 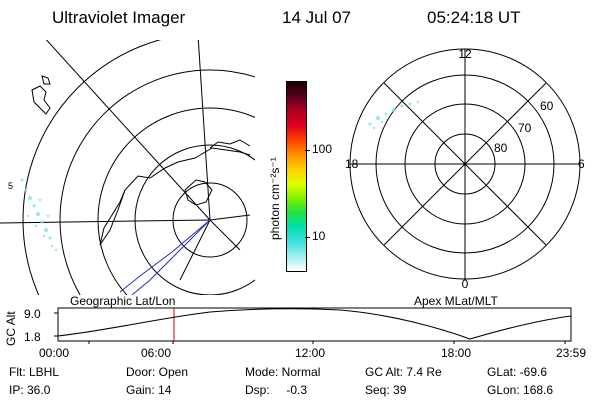 What do you see at coordinates (275, 198) in the screenshot?
I see `colorbar-unit-label: photon cm⁻²s⁻¹` at bounding box center [275, 198].